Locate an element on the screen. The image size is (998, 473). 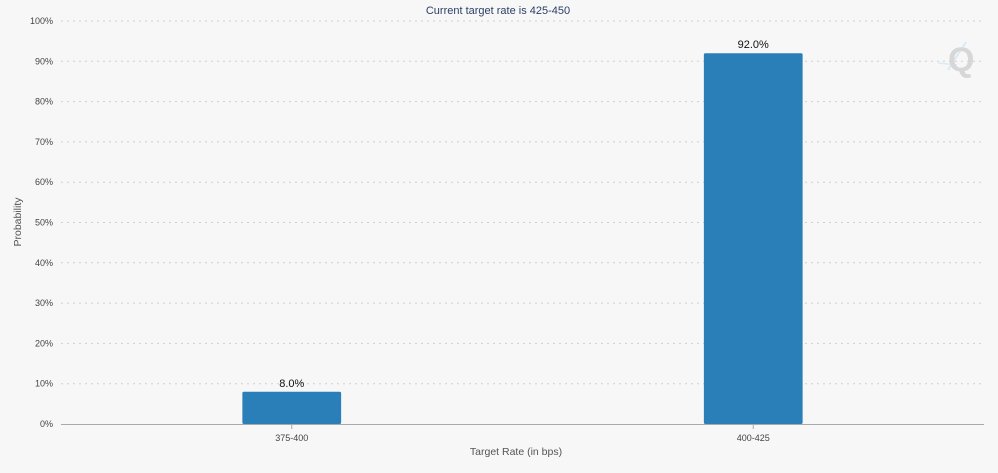
x-axis-tick-labels: 375-400 400-425 is located at coordinates (522, 433).